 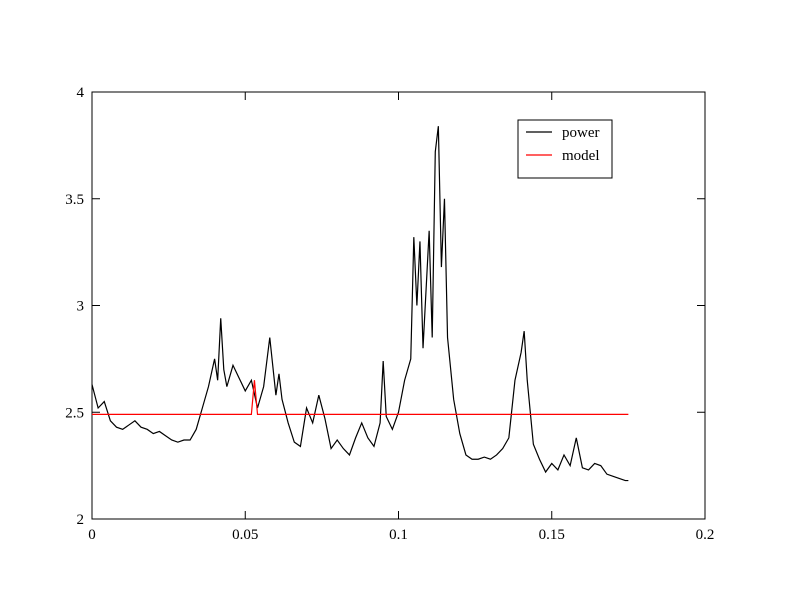 What do you see at coordinates (81, 93) in the screenshot?
I see `y-tick-label: 4` at bounding box center [81, 93].